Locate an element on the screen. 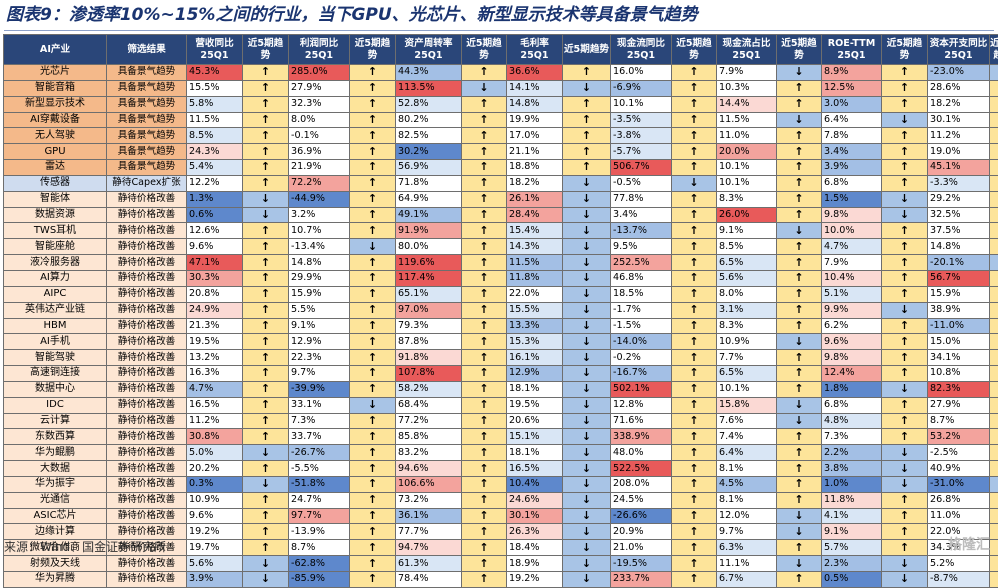 This screenshot has height=588, width=998. industry-name-cell: 光通信 is located at coordinates (55, 500).